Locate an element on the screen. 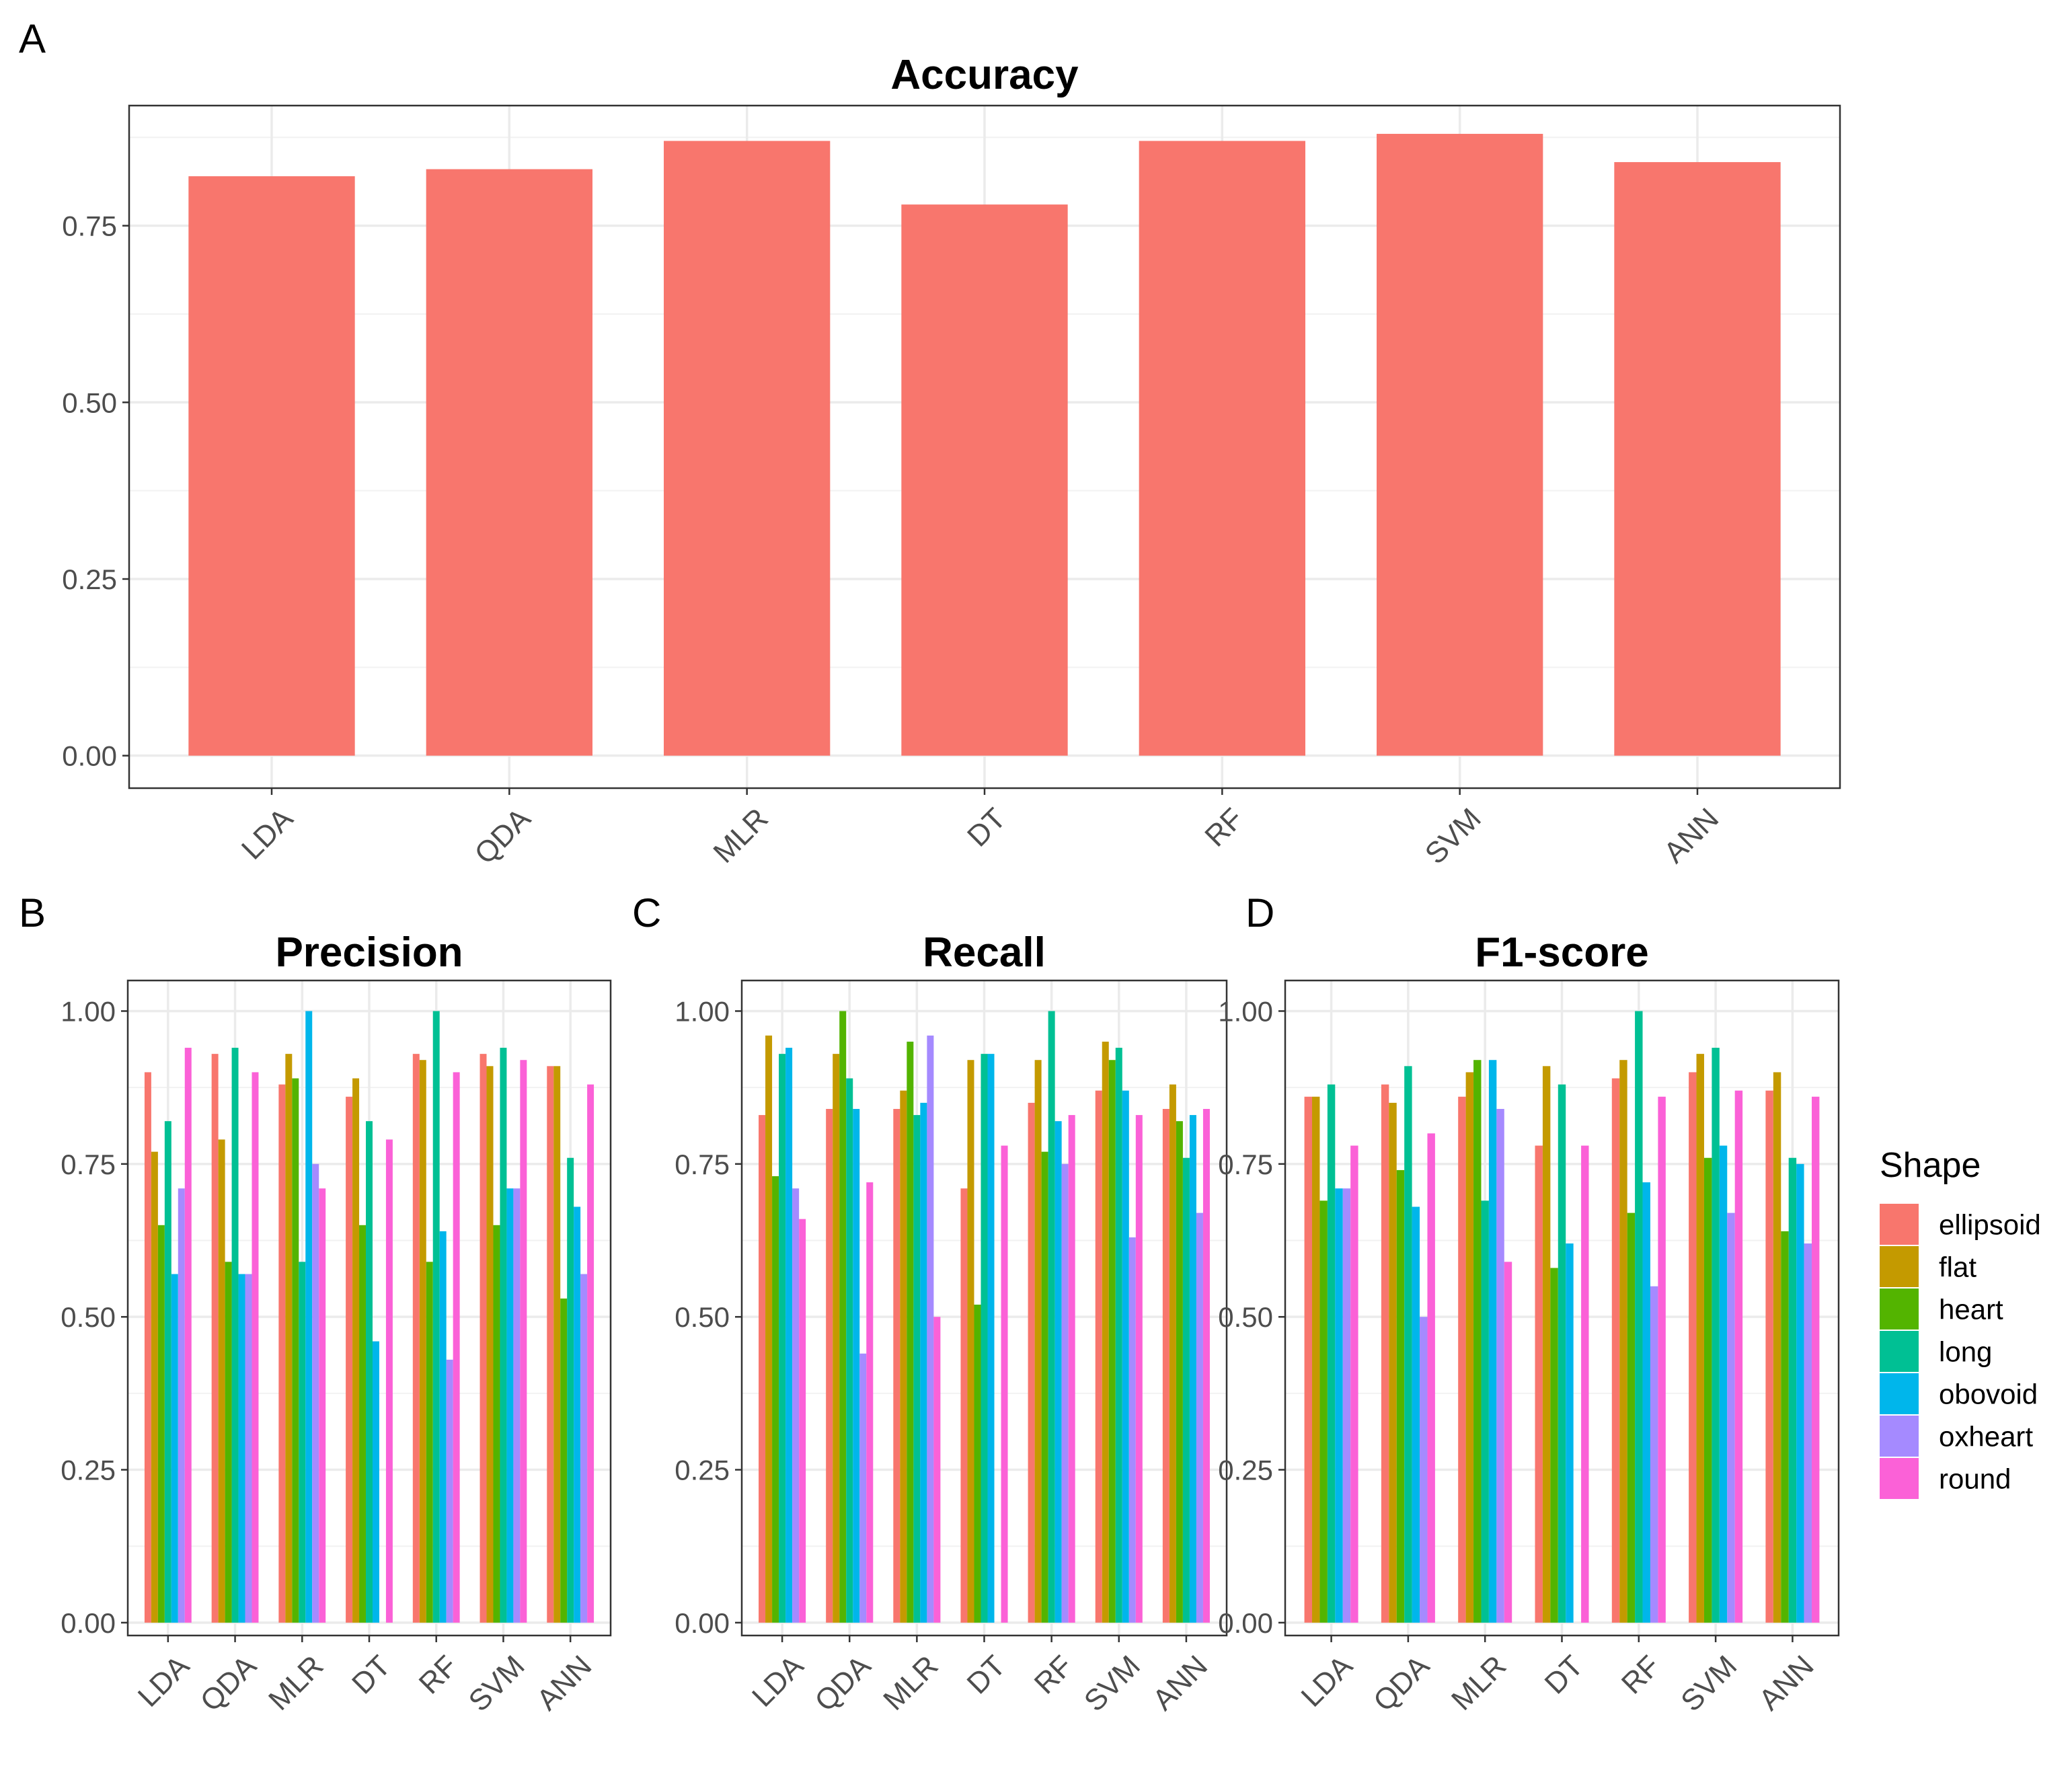 The width and height of the screenshot is (2072, 1770). y-tick-label: 0.25 is located at coordinates (1245, 1470).